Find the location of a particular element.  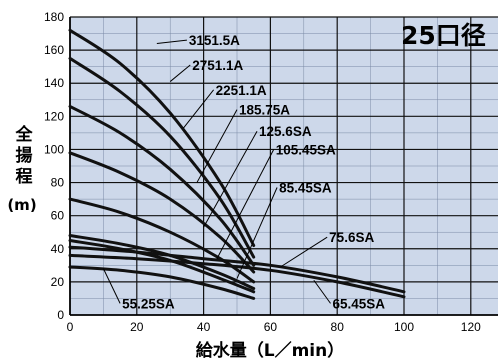

y-tick-20: 20 is located at coordinates (58, 282).